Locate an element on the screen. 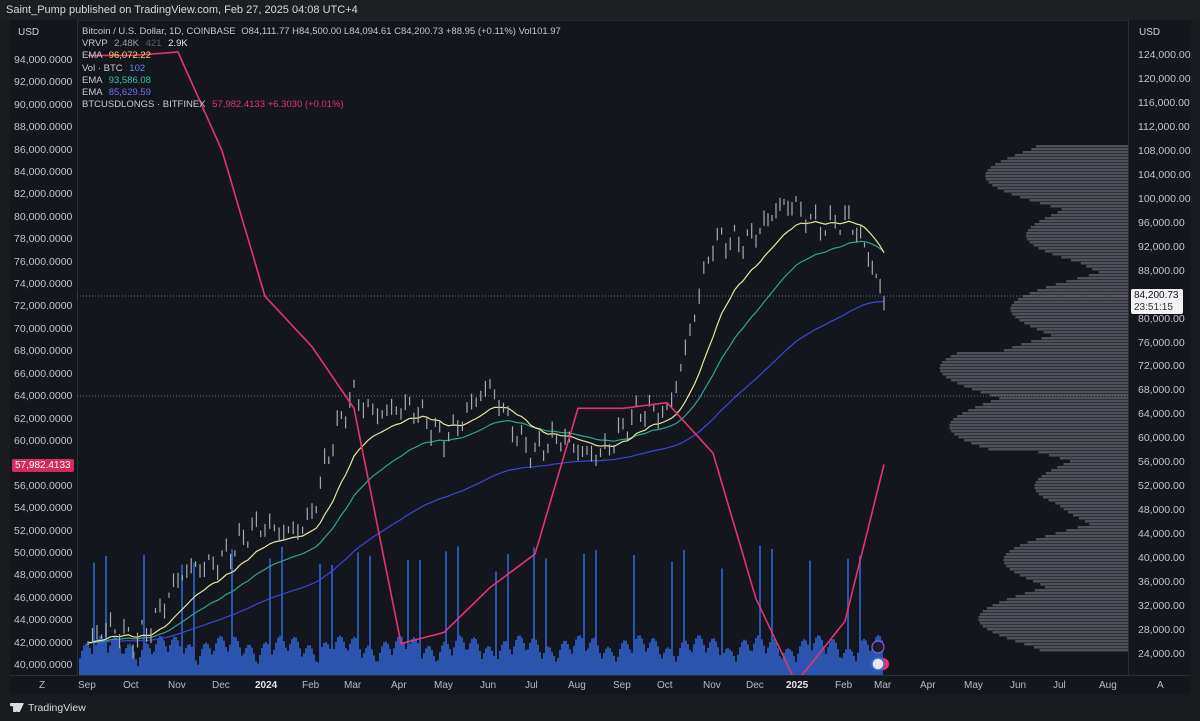 The height and width of the screenshot is (721, 1200). left-tick-label: 60,000.0000 is located at coordinates (43, 440).